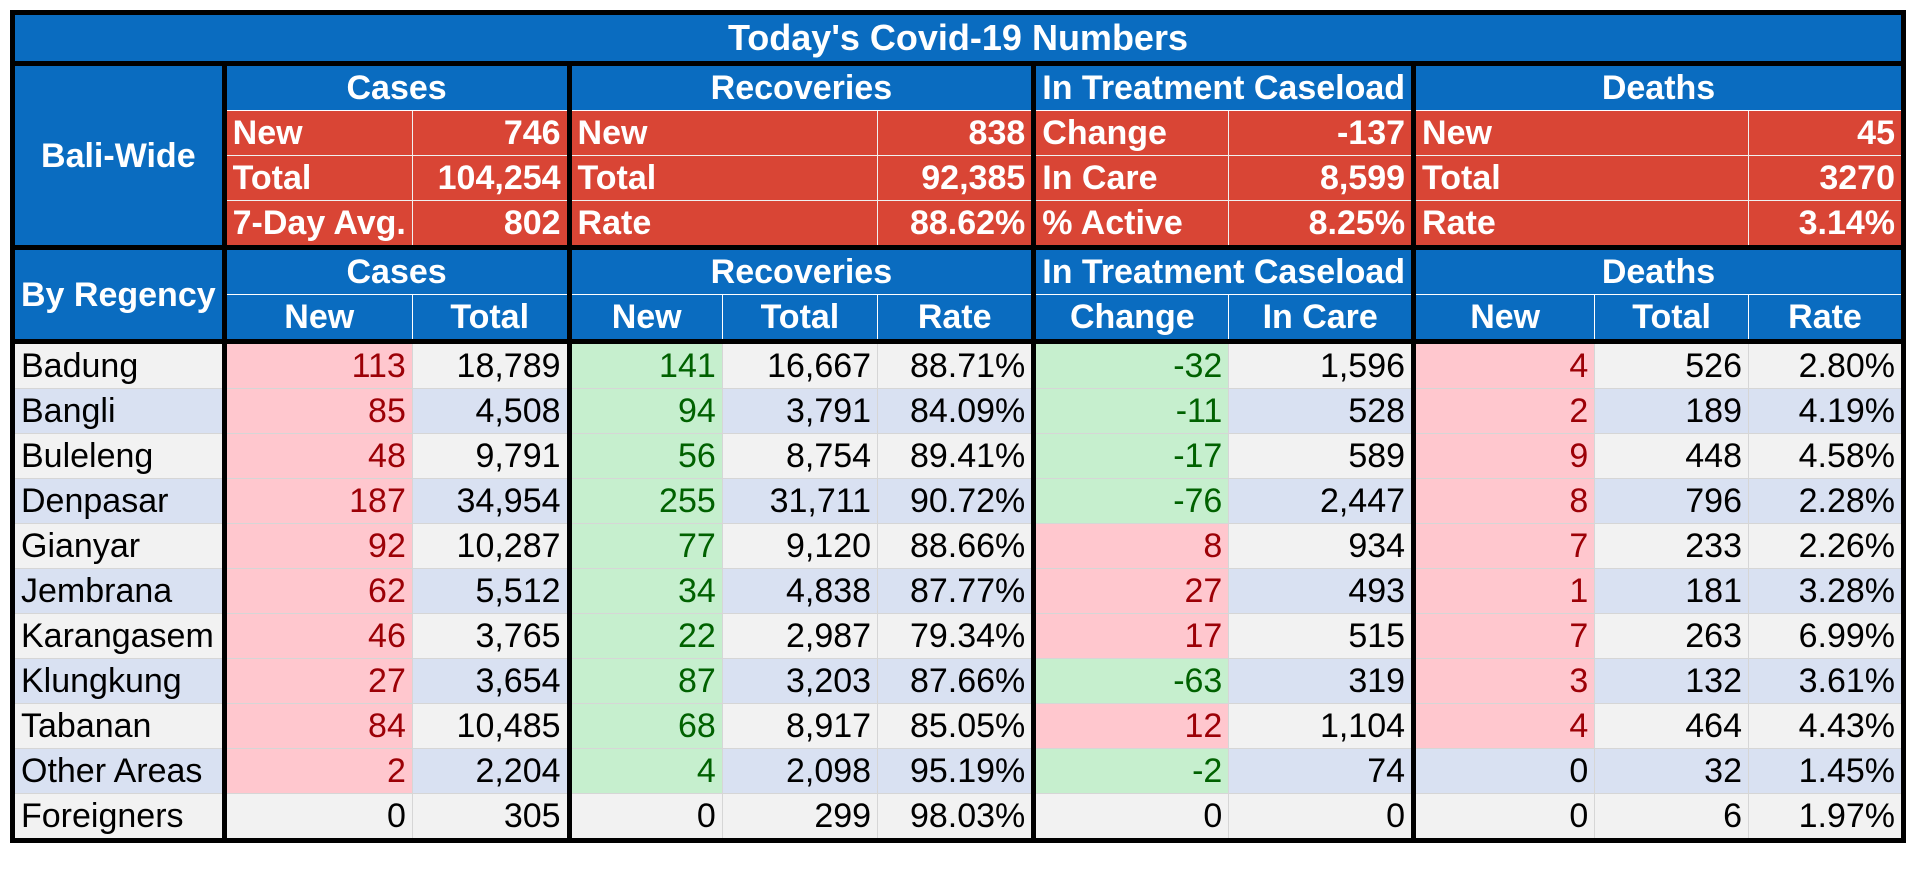 This screenshot has height=890, width=1906. What do you see at coordinates (1671, 501) in the screenshot?
I see `cell-deaths-total: 796` at bounding box center [1671, 501].